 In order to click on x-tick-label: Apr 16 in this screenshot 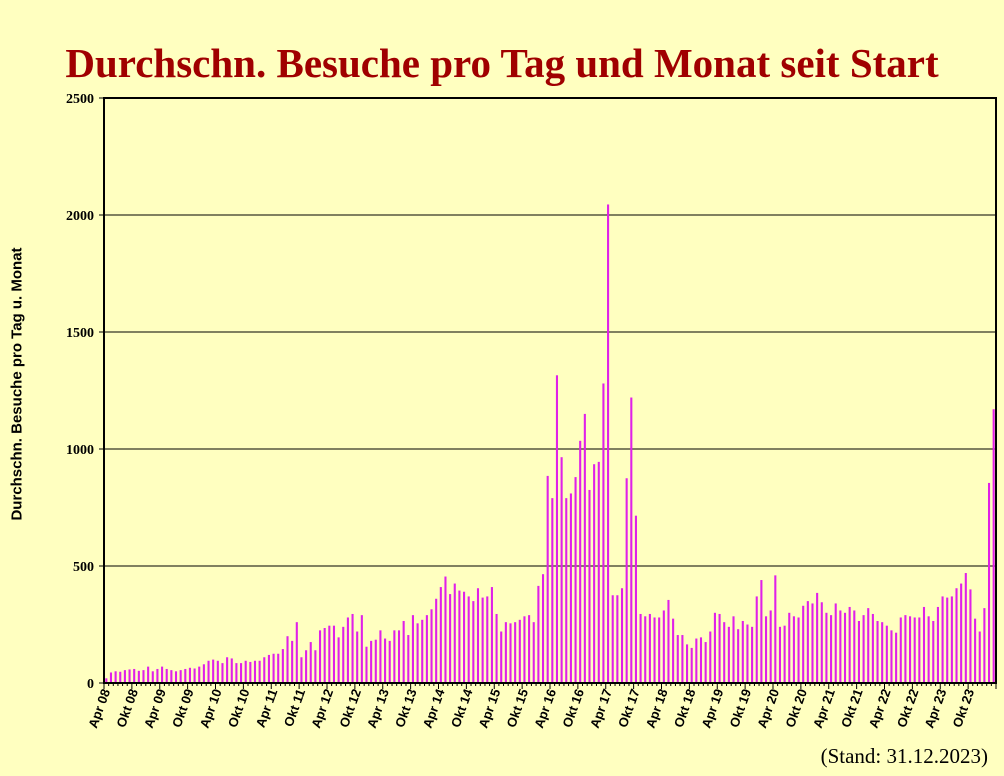, I will do `click(545, 708)`.